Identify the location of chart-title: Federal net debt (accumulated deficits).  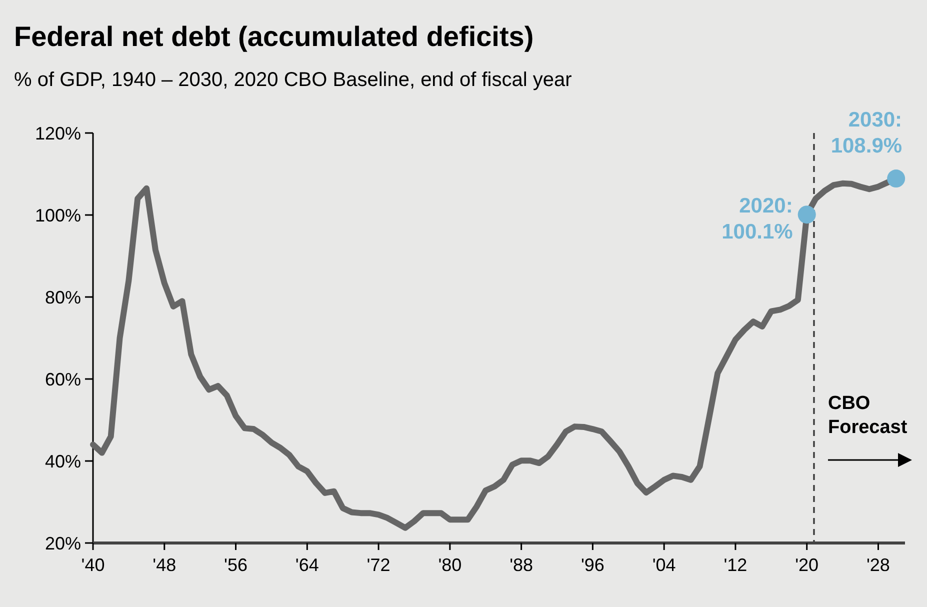
(274, 36).